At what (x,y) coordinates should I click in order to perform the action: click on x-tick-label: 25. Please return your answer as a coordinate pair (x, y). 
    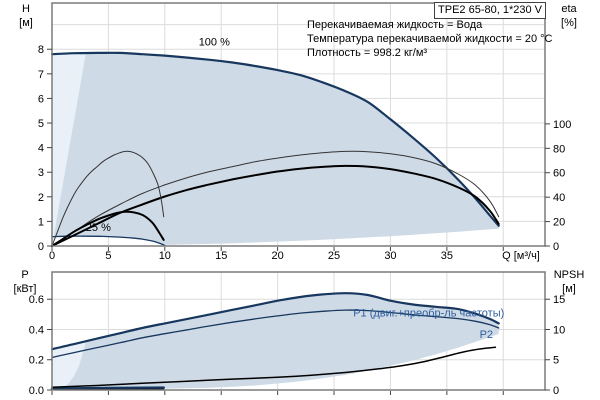
    Looking at the image, I should click on (334, 256).